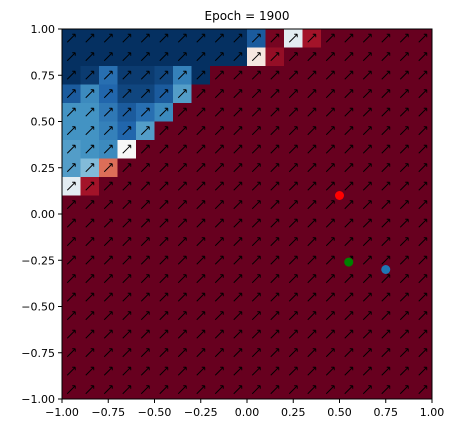  Describe the element at coordinates (38, 353) in the screenshot. I see `y-tick-label: −0.75` at that location.